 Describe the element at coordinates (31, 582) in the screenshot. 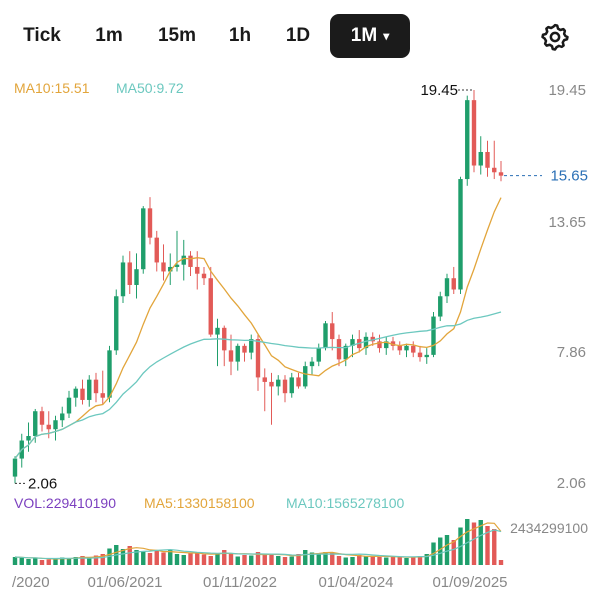

I see `x-axis-label: /2020` at that location.